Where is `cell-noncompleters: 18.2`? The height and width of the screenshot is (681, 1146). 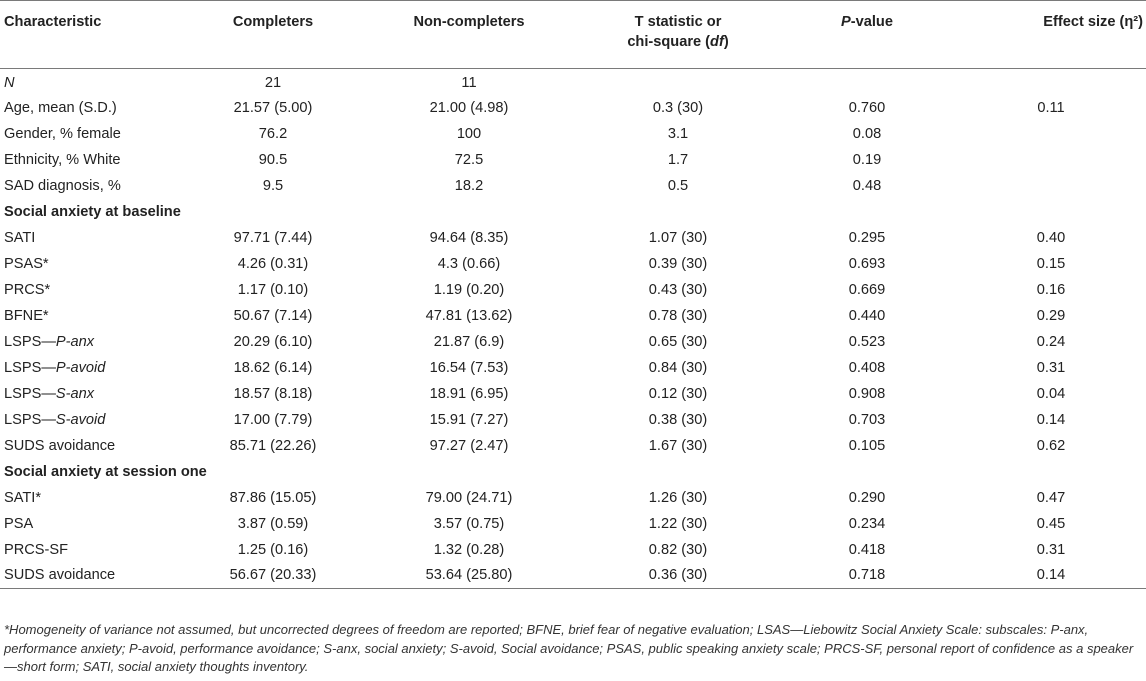
cell-noncompleters: 18.2 is located at coordinates (469, 185).